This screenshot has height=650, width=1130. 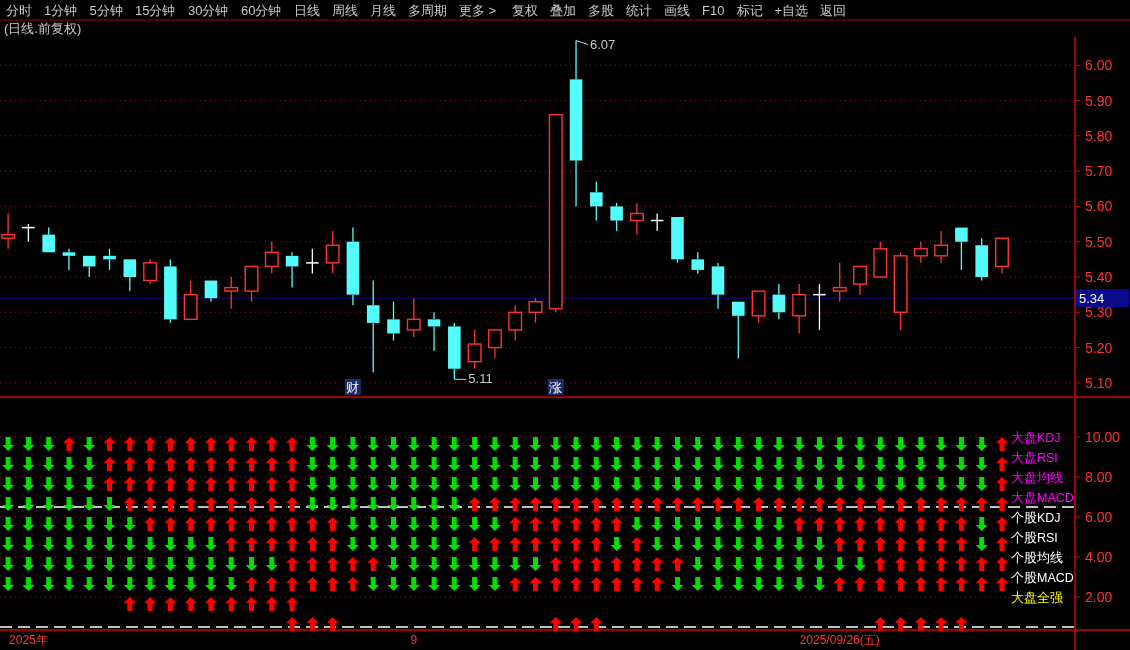 I want to click on annotation: 5.11, so click(x=480, y=379).